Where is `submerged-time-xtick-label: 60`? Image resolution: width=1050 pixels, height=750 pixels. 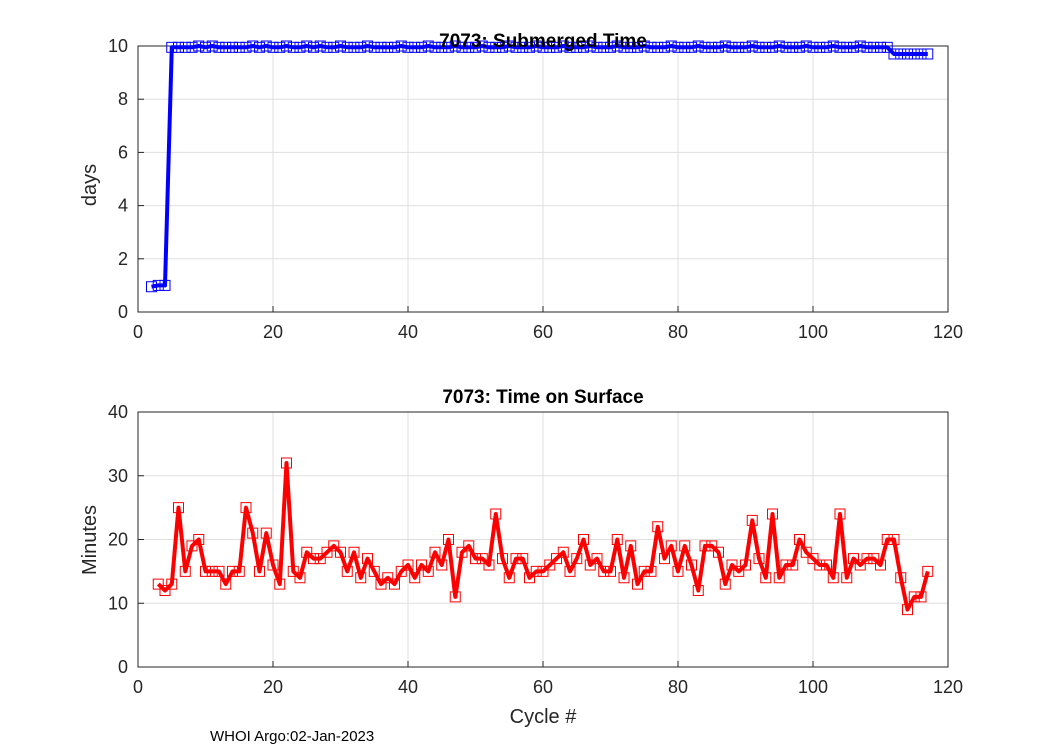
submerged-time-xtick-label: 60 is located at coordinates (543, 332).